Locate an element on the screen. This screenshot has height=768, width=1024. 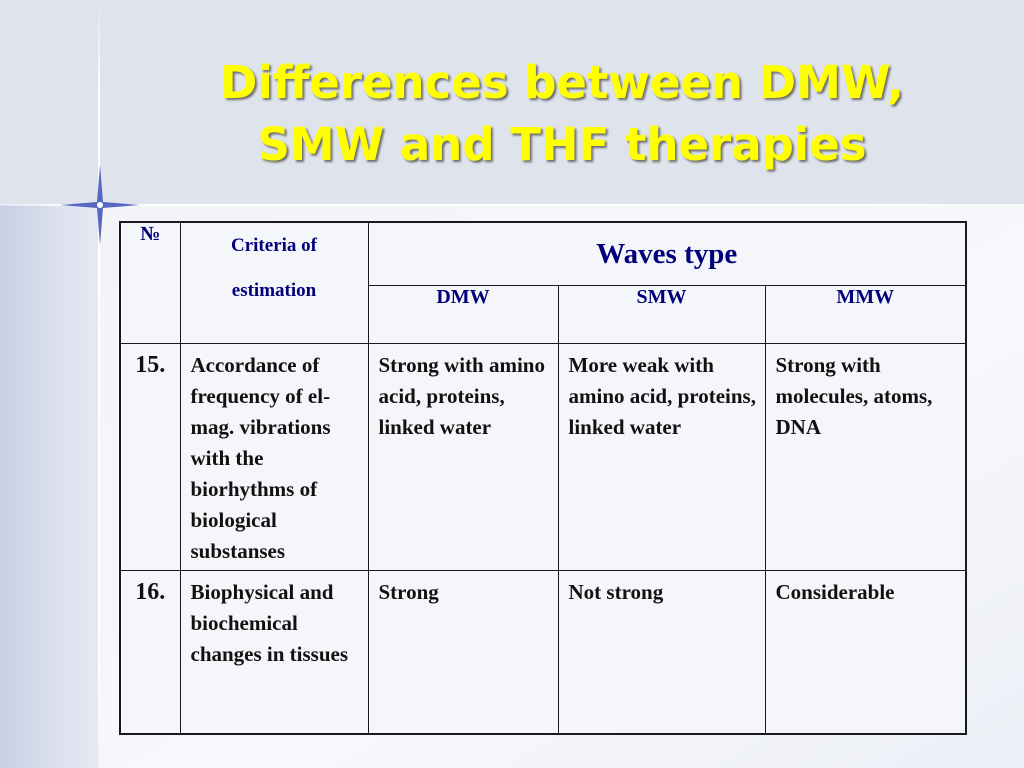
table-header-row: № Criteria of estimation Waves type is located at coordinates (543, 282).